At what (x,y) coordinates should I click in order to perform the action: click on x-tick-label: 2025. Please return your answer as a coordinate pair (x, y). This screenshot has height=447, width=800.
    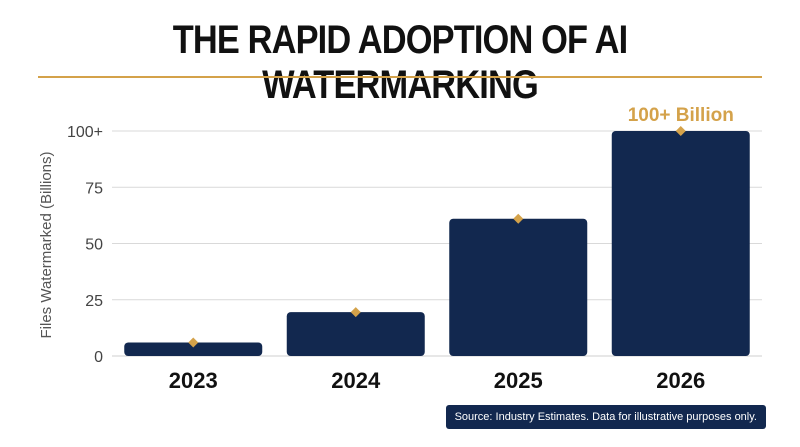
    Looking at the image, I should click on (518, 380).